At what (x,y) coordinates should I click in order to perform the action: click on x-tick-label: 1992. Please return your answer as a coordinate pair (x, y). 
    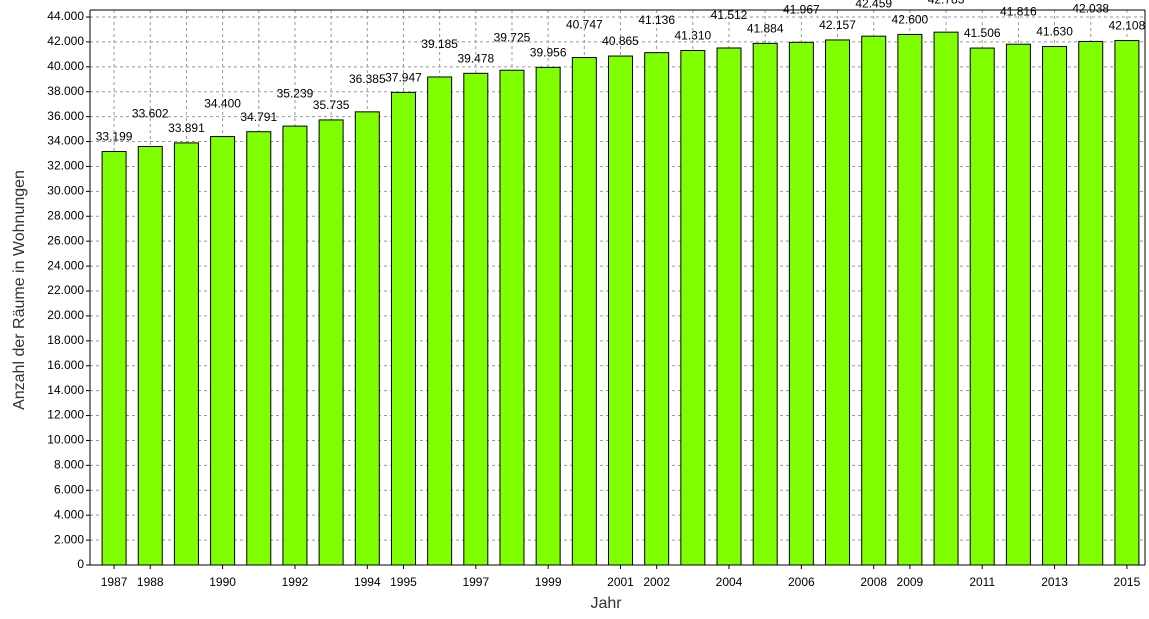
    Looking at the image, I should click on (295, 582).